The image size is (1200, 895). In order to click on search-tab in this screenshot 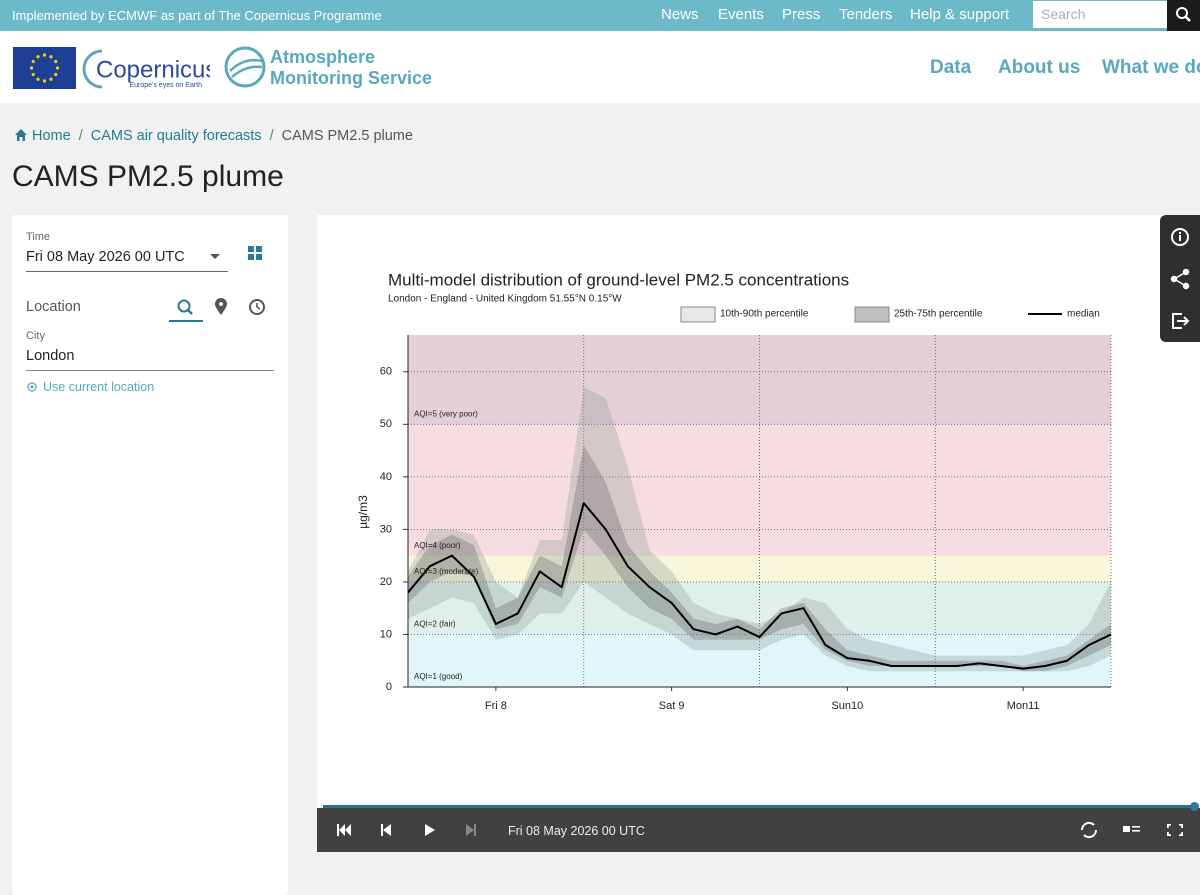, I will do `click(186, 310)`.